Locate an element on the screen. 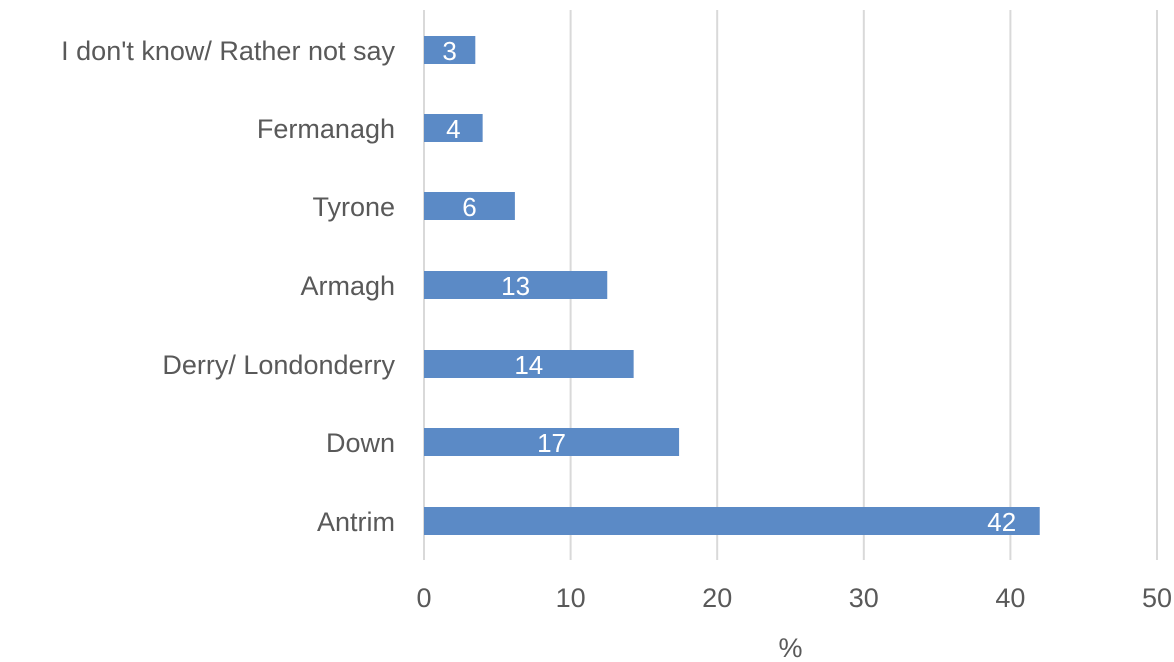 The width and height of the screenshot is (1174, 662). bar-data-label: 4 is located at coordinates (453, 129).